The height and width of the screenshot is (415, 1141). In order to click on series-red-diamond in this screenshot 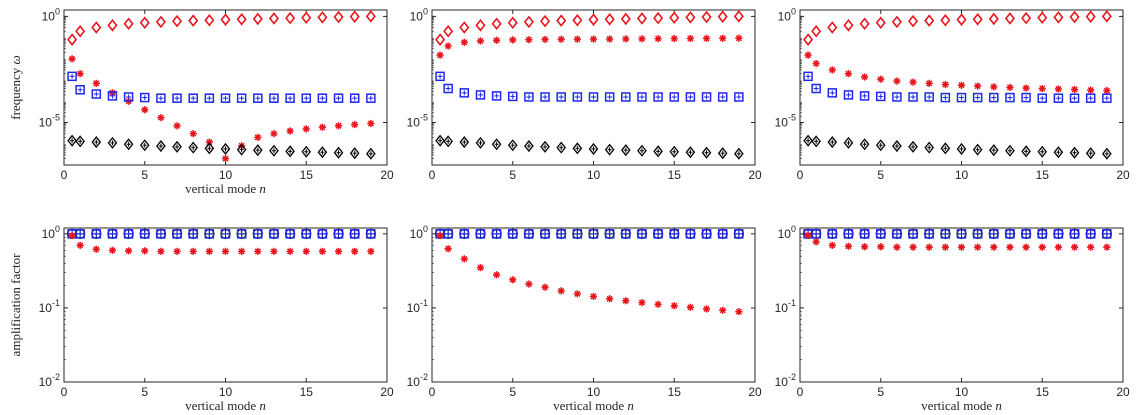, I will do `click(221, 28)`.